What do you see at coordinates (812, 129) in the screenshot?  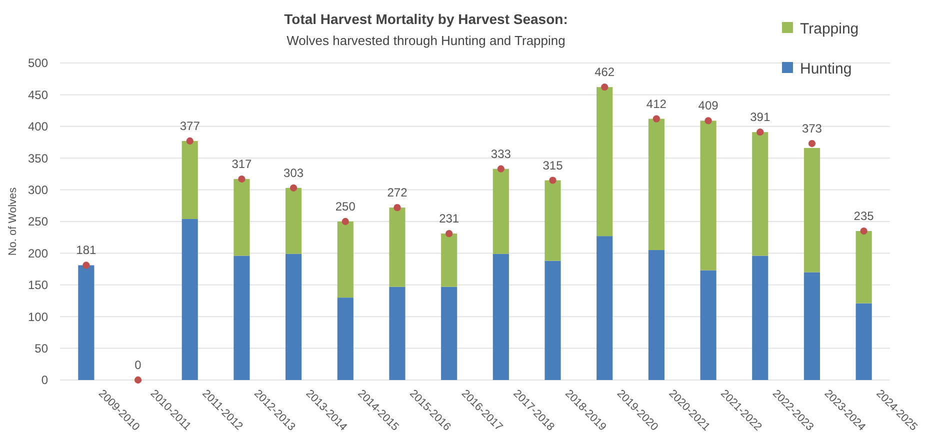 I see `data-label: 373` at bounding box center [812, 129].